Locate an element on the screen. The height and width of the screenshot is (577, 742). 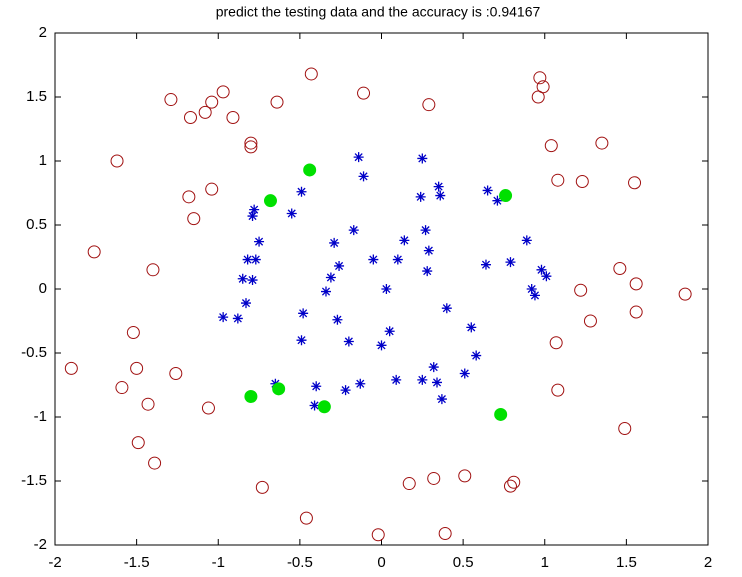
x-tick-label: 2 is located at coordinates (708, 562).